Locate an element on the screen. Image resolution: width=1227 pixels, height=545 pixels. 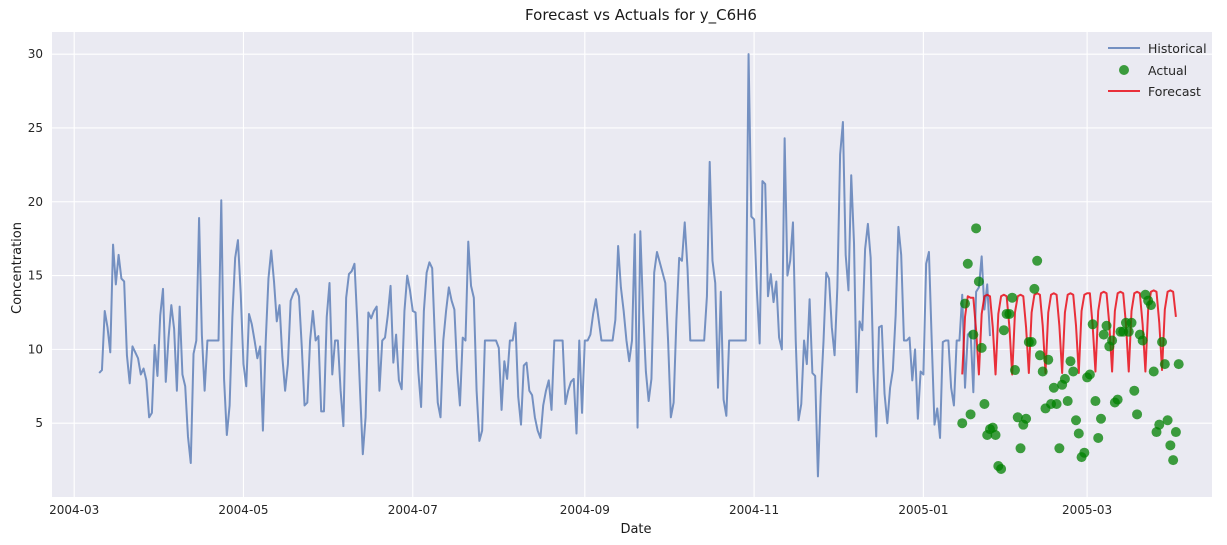
y-axis-ticks: 5 10 15 20 25 30 is located at coordinates (35, 238).